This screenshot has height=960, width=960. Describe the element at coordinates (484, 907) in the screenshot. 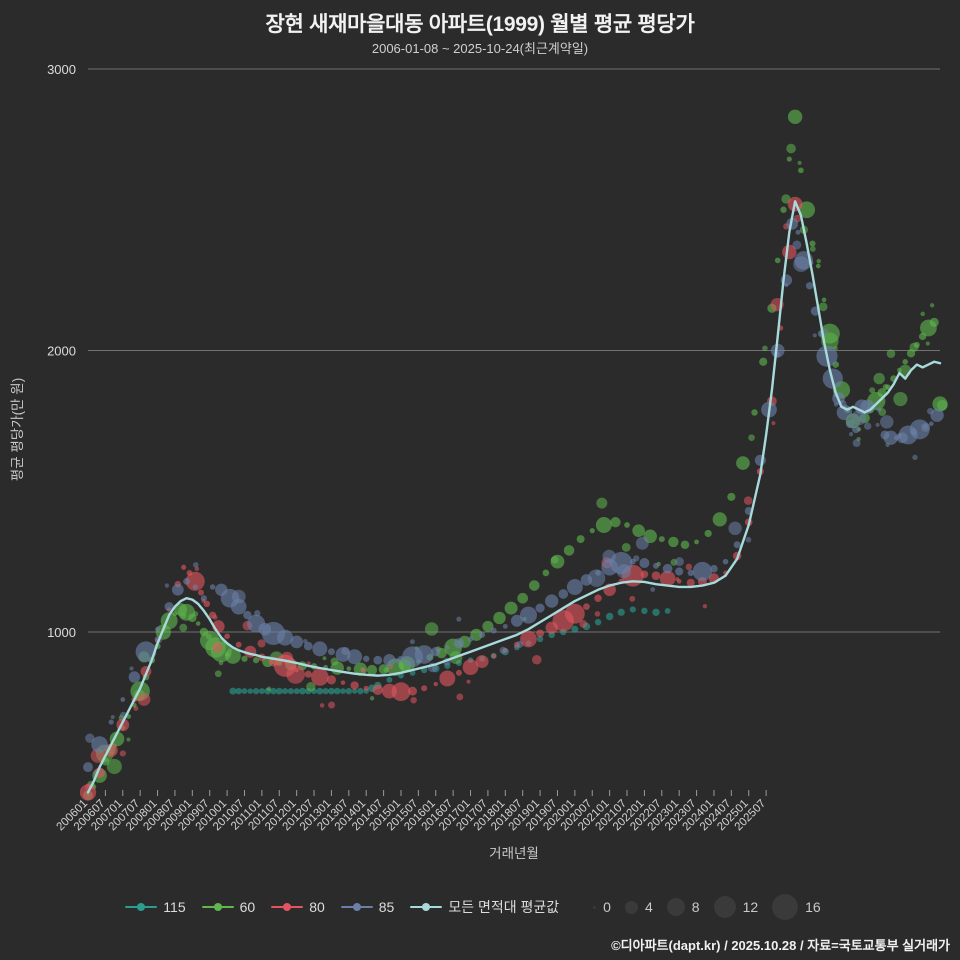

I see `legend-item-모든 면적대 평균값: 모든 면적대 평균값` at that location.